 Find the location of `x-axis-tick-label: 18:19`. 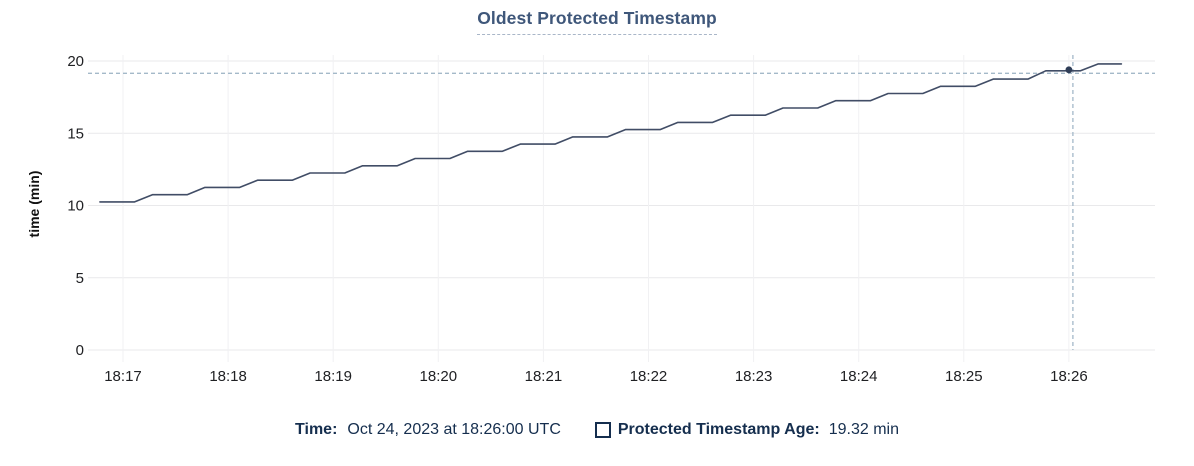

x-axis-tick-label: 18:19 is located at coordinates (333, 376).